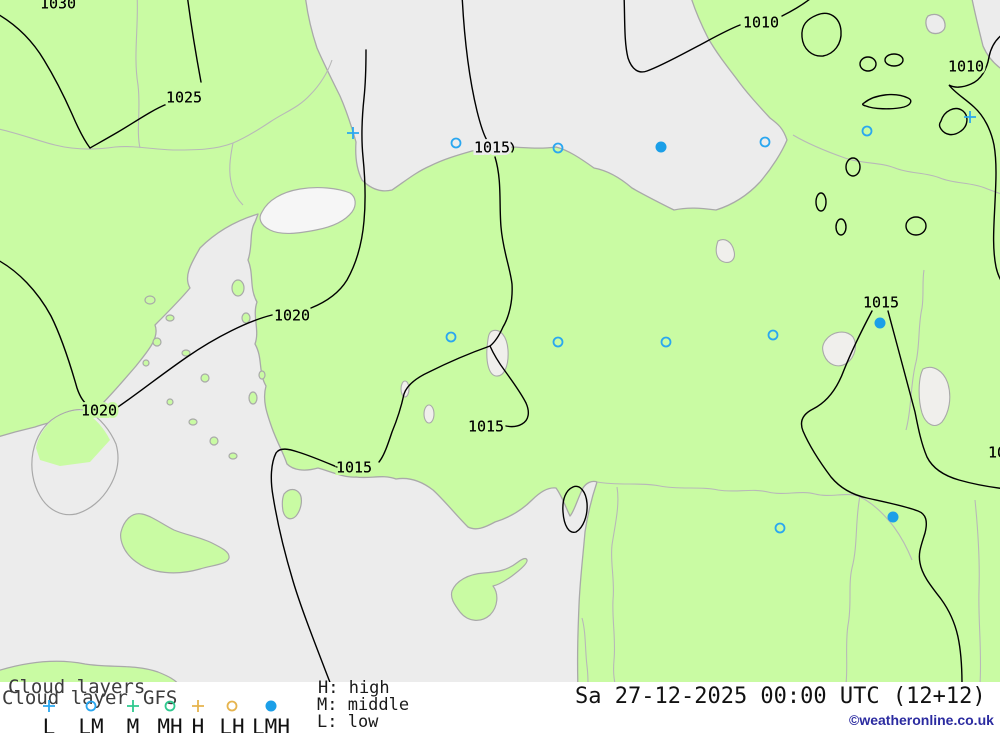  What do you see at coordinates (489, 589) in the screenshot?
I see `cyprus` at bounding box center [489, 589].